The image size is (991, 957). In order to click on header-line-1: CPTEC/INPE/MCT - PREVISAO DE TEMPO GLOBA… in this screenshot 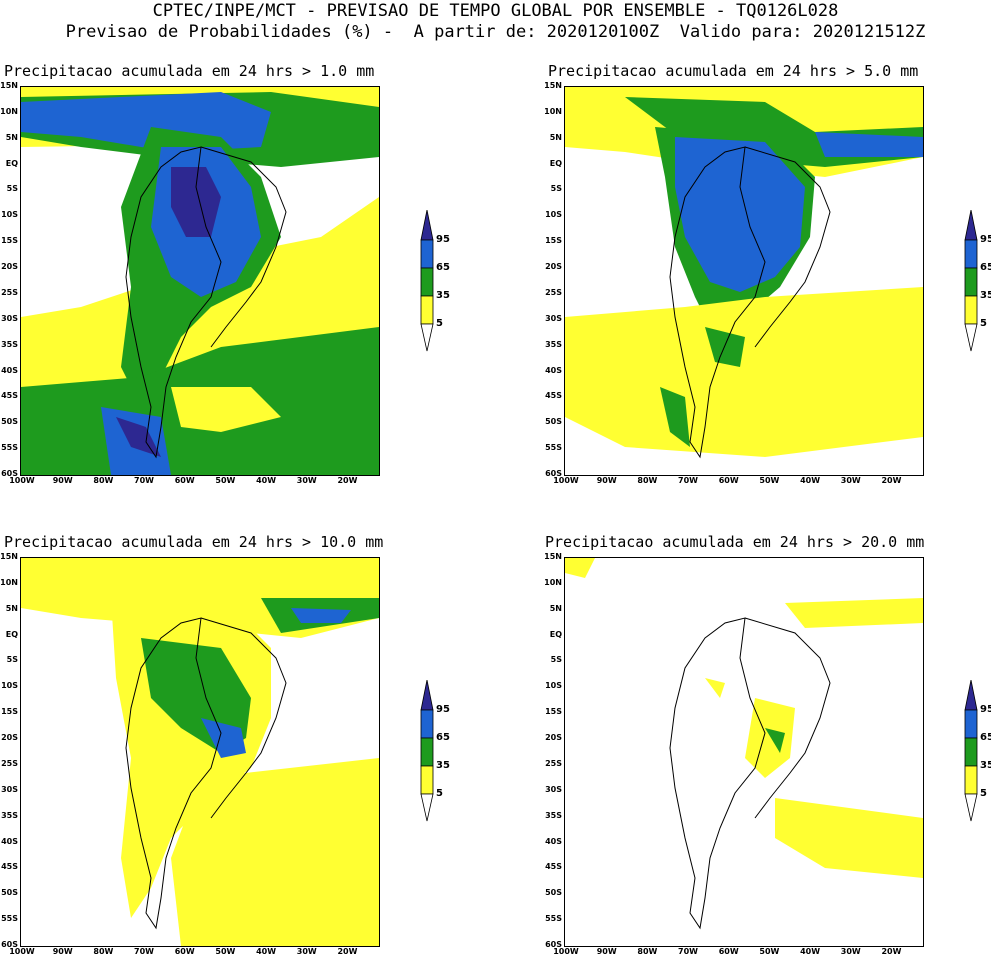, I will do `click(495, 11)`.